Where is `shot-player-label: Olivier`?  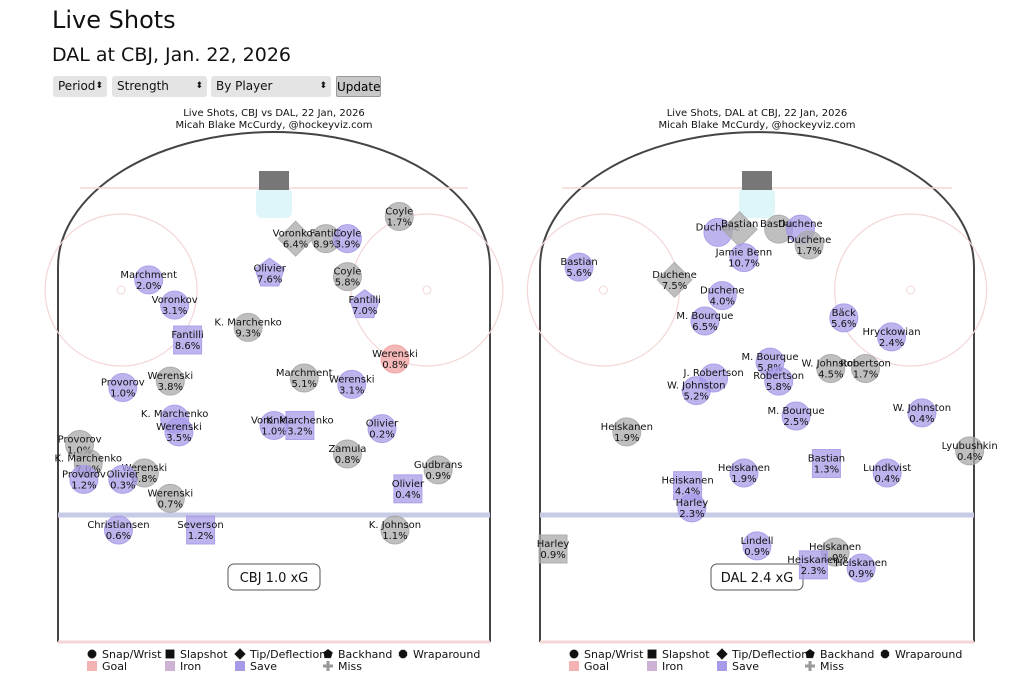
shot-player-label: Olivier is located at coordinates (382, 424).